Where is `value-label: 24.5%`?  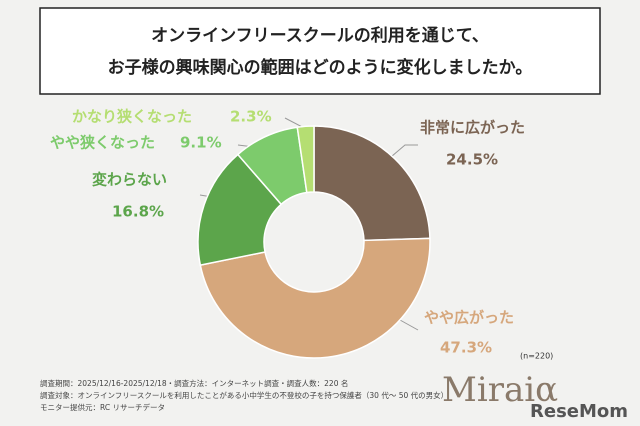
value-label: 24.5% is located at coordinates (472, 160).